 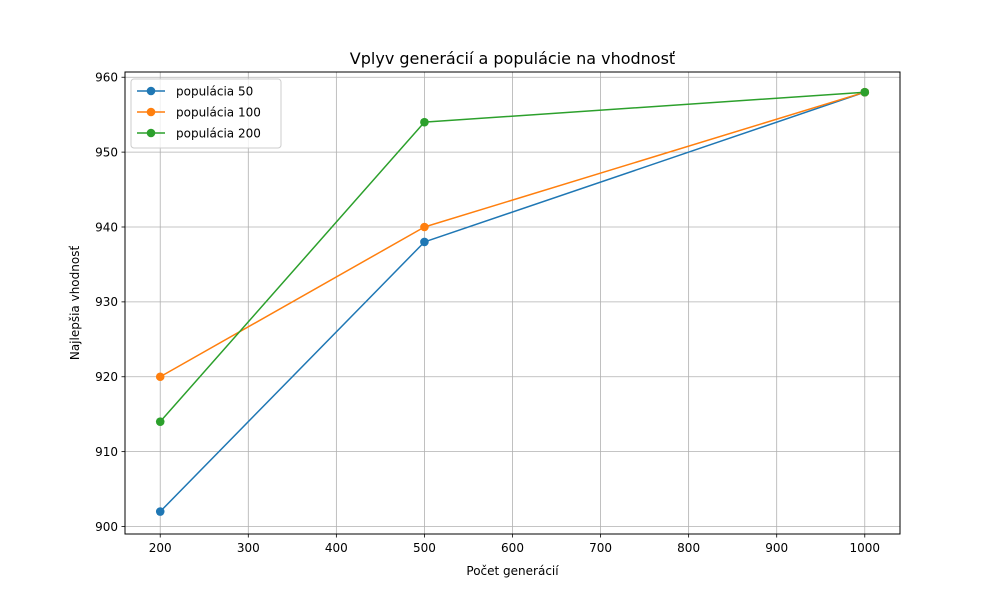 I want to click on x-axis: 200 300 400 500 600 700 800 900 1000, so click(x=514, y=544).